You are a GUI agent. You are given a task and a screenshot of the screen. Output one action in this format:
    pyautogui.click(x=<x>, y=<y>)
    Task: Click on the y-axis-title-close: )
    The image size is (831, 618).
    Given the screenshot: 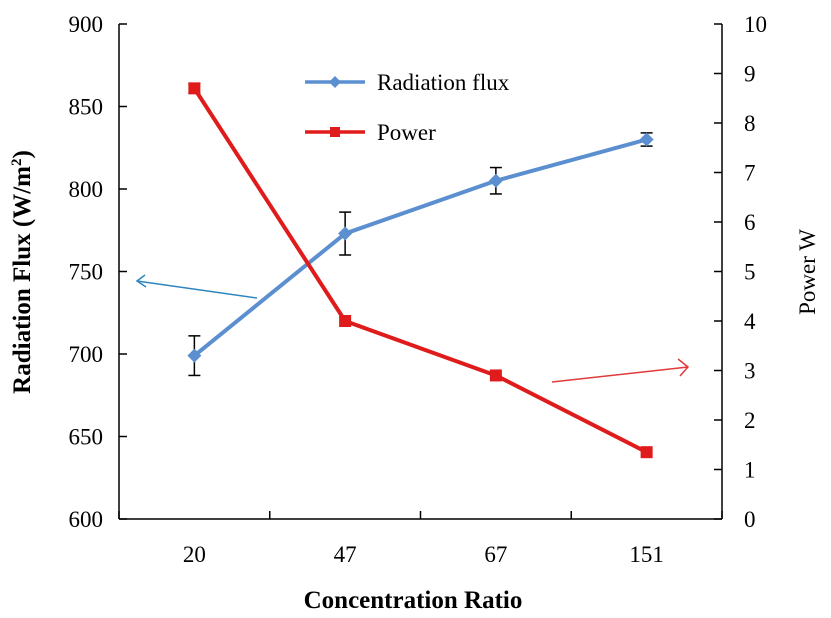 What is the action you would take?
    pyautogui.click(x=22, y=154)
    